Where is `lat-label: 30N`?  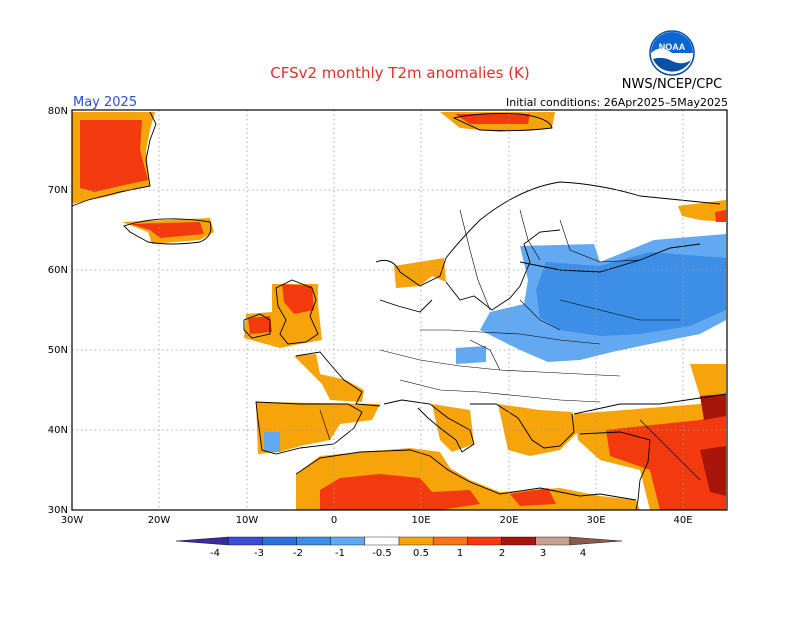
lat-label: 30N is located at coordinates (58, 510).